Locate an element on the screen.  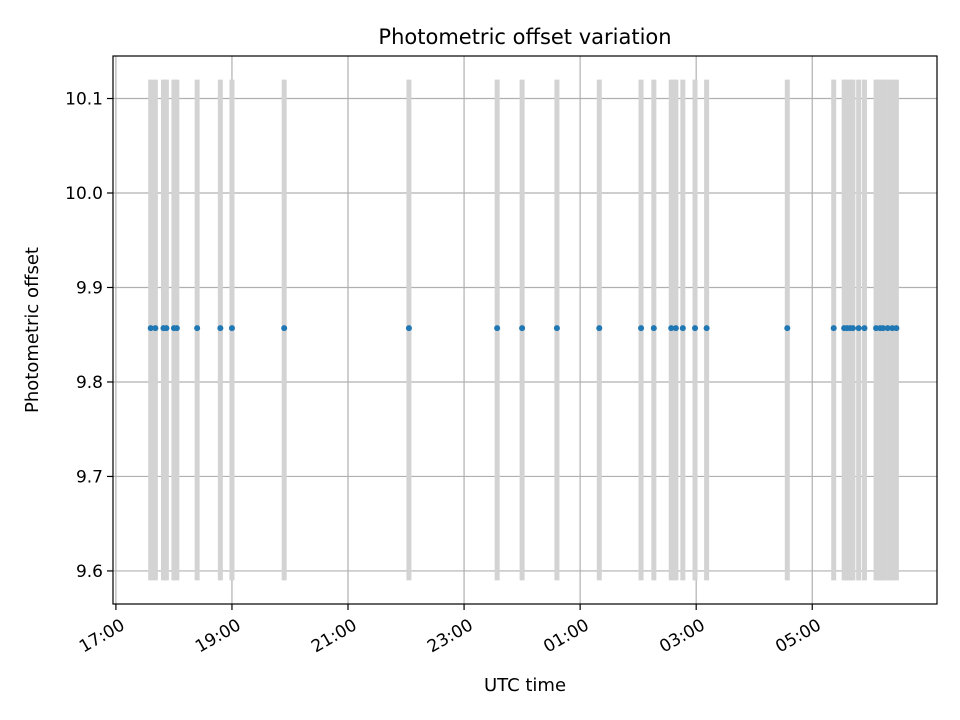
y-tick-label: 10.1 is located at coordinates (84, 100).